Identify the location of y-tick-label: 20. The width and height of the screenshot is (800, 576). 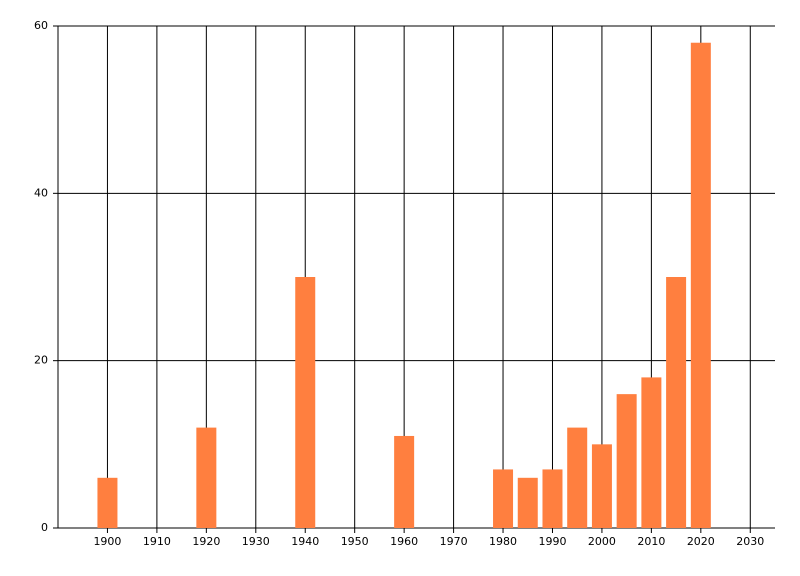
(41, 360).